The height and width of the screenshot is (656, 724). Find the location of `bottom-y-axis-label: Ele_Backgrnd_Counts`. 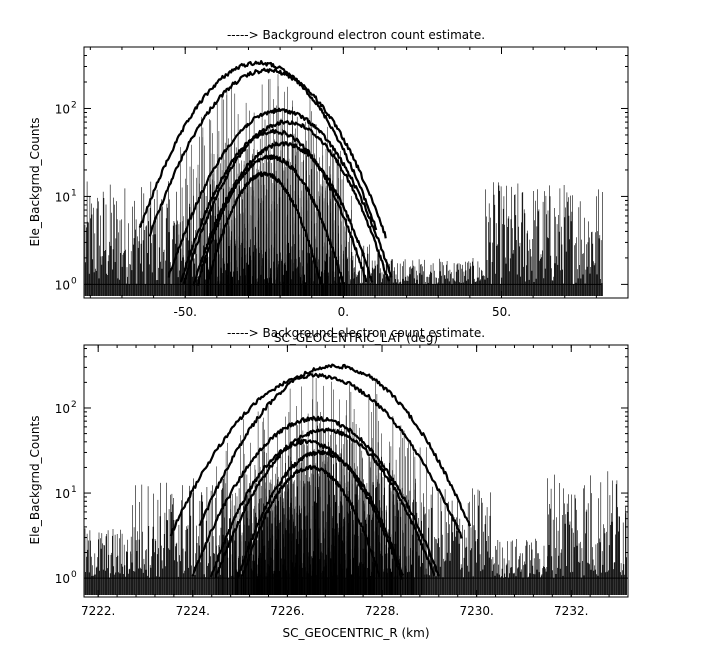

bottom-y-axis-label: Ele_Backgrnd_Counts is located at coordinates (35, 480).